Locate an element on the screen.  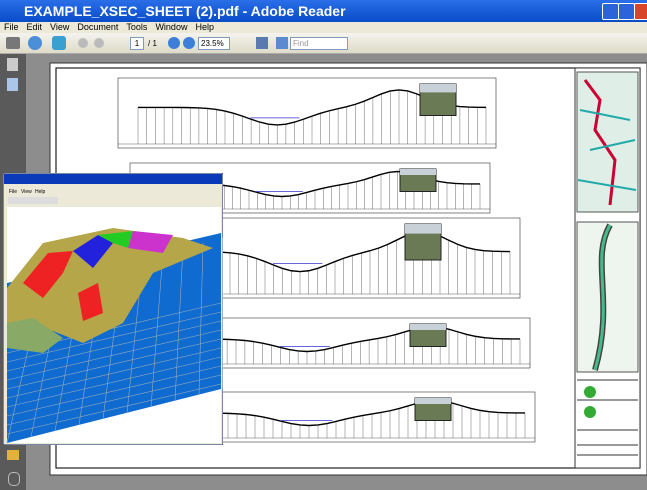
email-button is located at coordinates (35, 43).